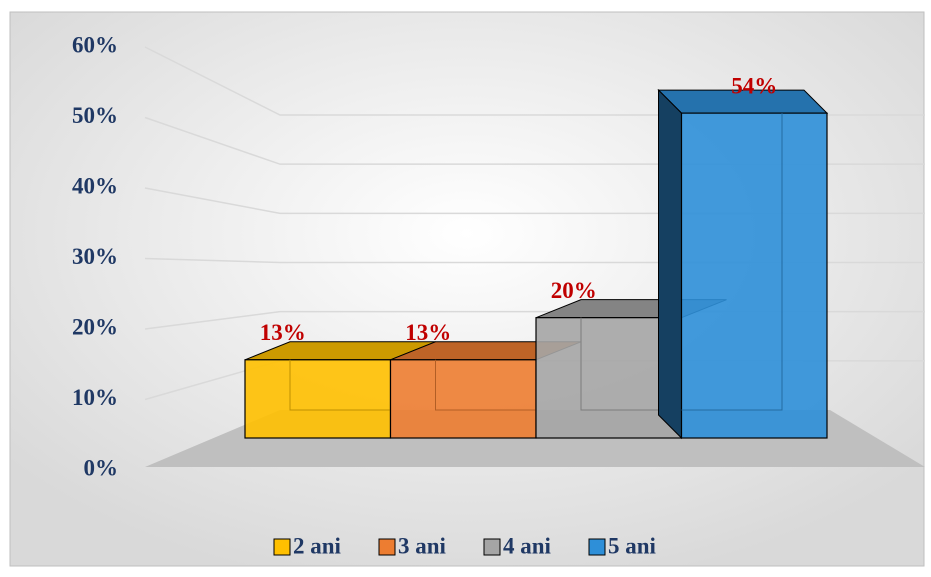 Image resolution: width=931 pixels, height=577 pixels. Describe the element at coordinates (527, 545) in the screenshot. I see `legend-label: 4 ani` at that location.